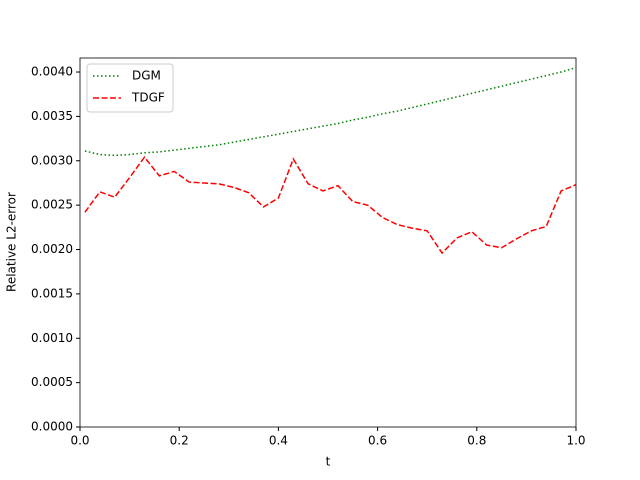 This screenshot has width=640, height=480. Describe the element at coordinates (328, 462) in the screenshot. I see `x-axis-label: t` at that location.